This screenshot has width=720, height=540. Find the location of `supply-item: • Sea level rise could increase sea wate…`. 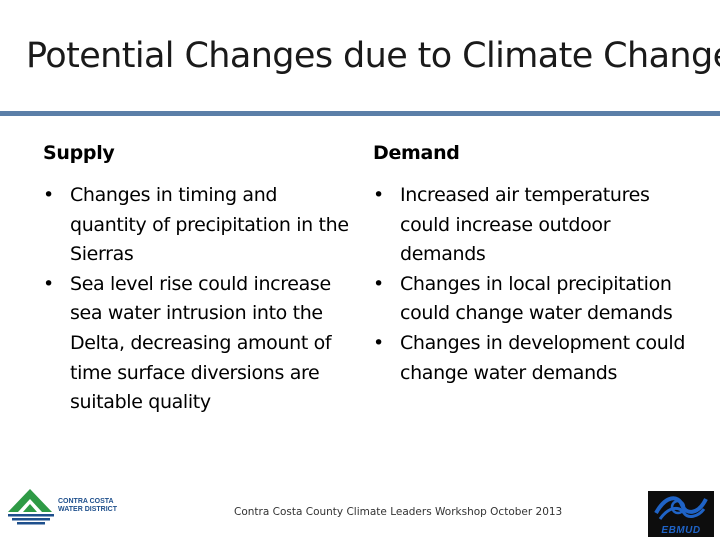

supply-item: • Sea level rise could increase sea wate… is located at coordinates (198, 344).